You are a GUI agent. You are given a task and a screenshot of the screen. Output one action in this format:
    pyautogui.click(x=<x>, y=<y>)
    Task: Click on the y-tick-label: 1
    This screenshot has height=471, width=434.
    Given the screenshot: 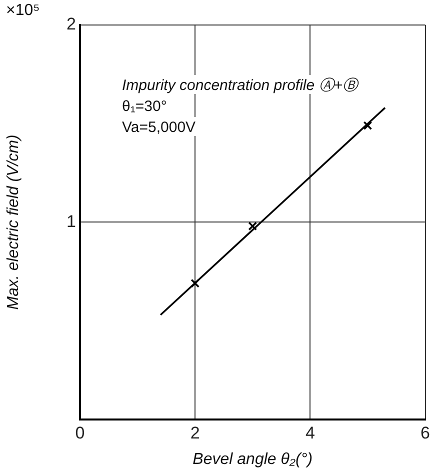 What is the action you would take?
    pyautogui.click(x=71, y=221)
    